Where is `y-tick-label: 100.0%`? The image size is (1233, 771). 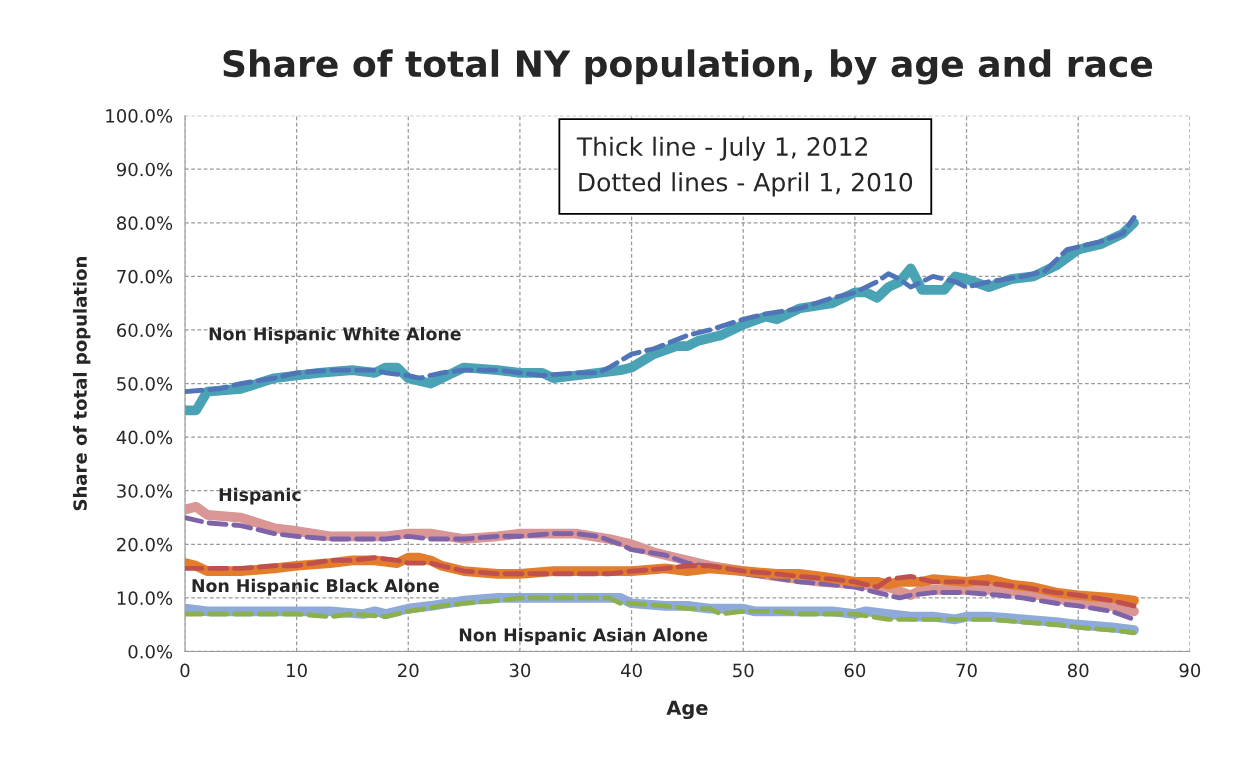 y-tick-label: 100.0% is located at coordinates (139, 116).